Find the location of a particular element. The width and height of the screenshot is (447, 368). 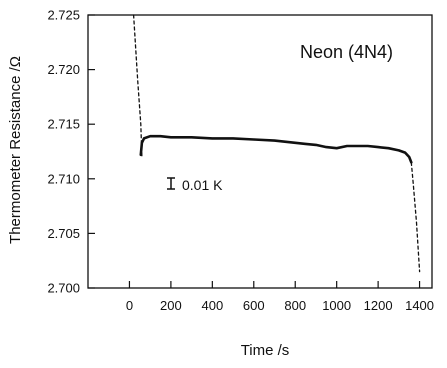

sample-label: Neon (4N4) is located at coordinates (346, 52).